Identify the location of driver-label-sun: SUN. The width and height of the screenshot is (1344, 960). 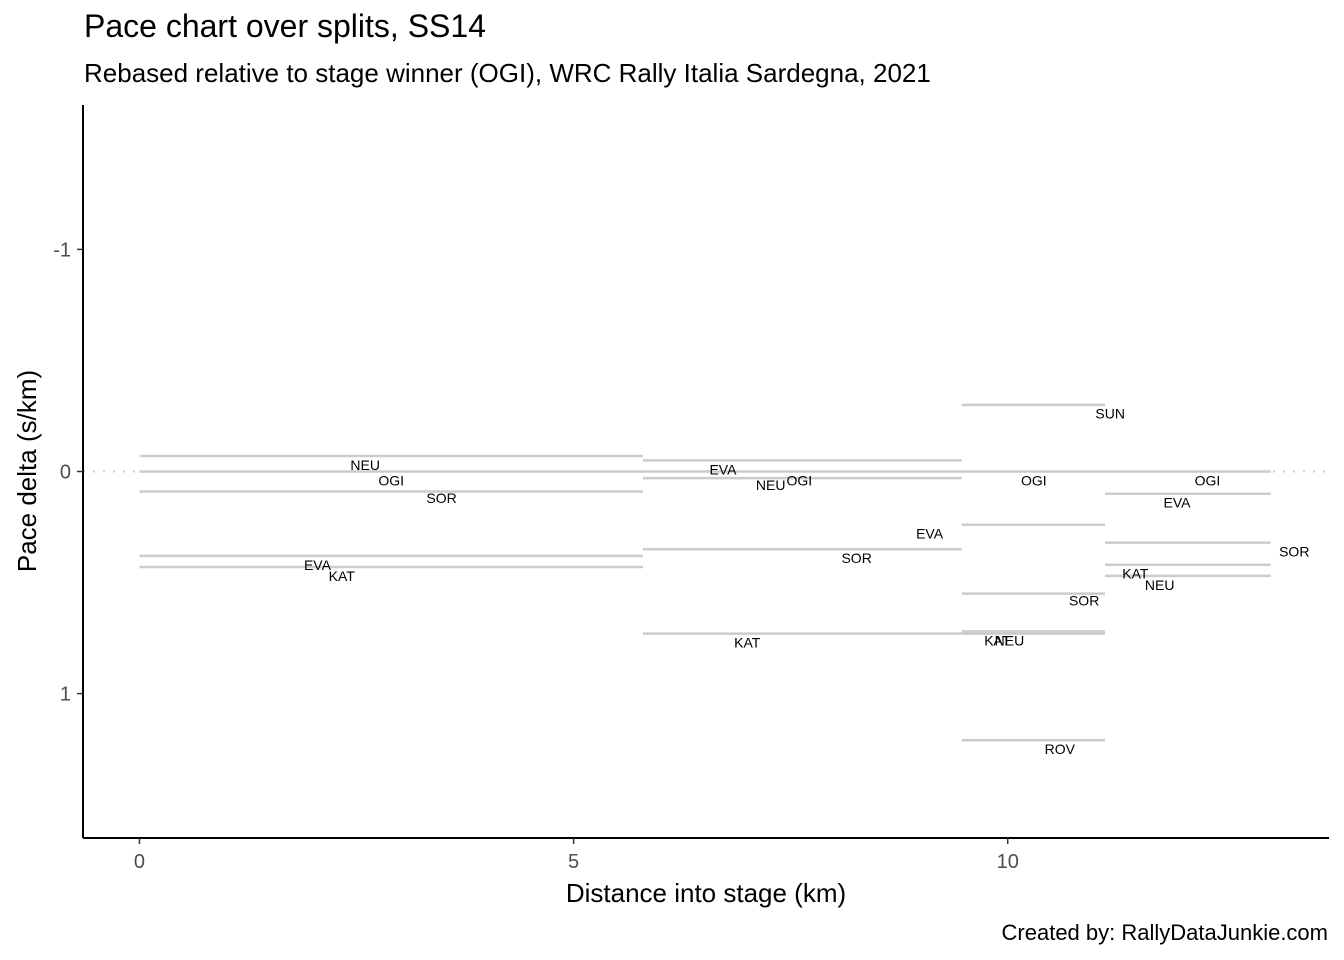
(1110, 414).